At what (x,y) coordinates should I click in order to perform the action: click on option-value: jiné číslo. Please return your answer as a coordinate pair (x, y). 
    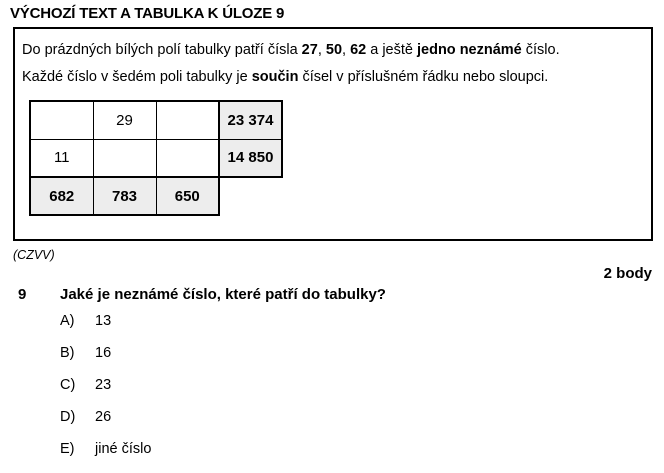
    Looking at the image, I should click on (123, 449).